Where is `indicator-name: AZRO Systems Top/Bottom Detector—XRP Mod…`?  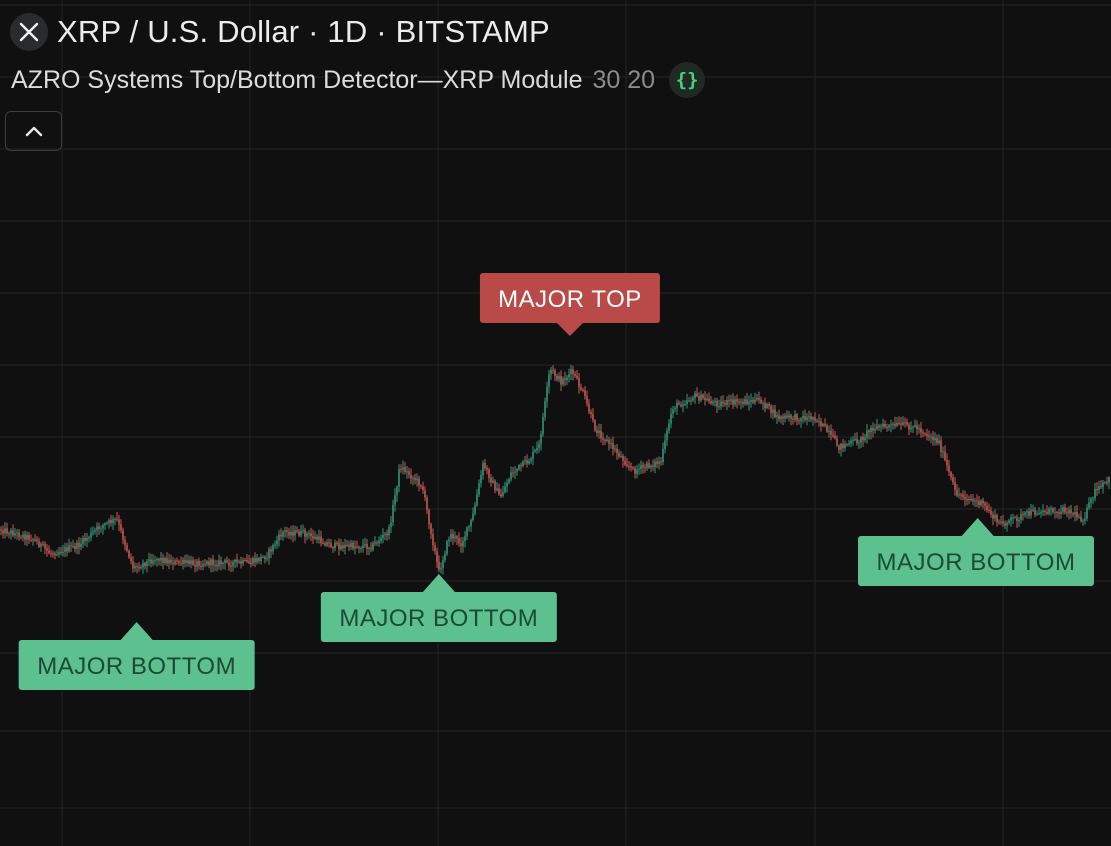
indicator-name: AZRO Systems Top/Bottom Detector—XRP Mod… is located at coordinates (297, 79).